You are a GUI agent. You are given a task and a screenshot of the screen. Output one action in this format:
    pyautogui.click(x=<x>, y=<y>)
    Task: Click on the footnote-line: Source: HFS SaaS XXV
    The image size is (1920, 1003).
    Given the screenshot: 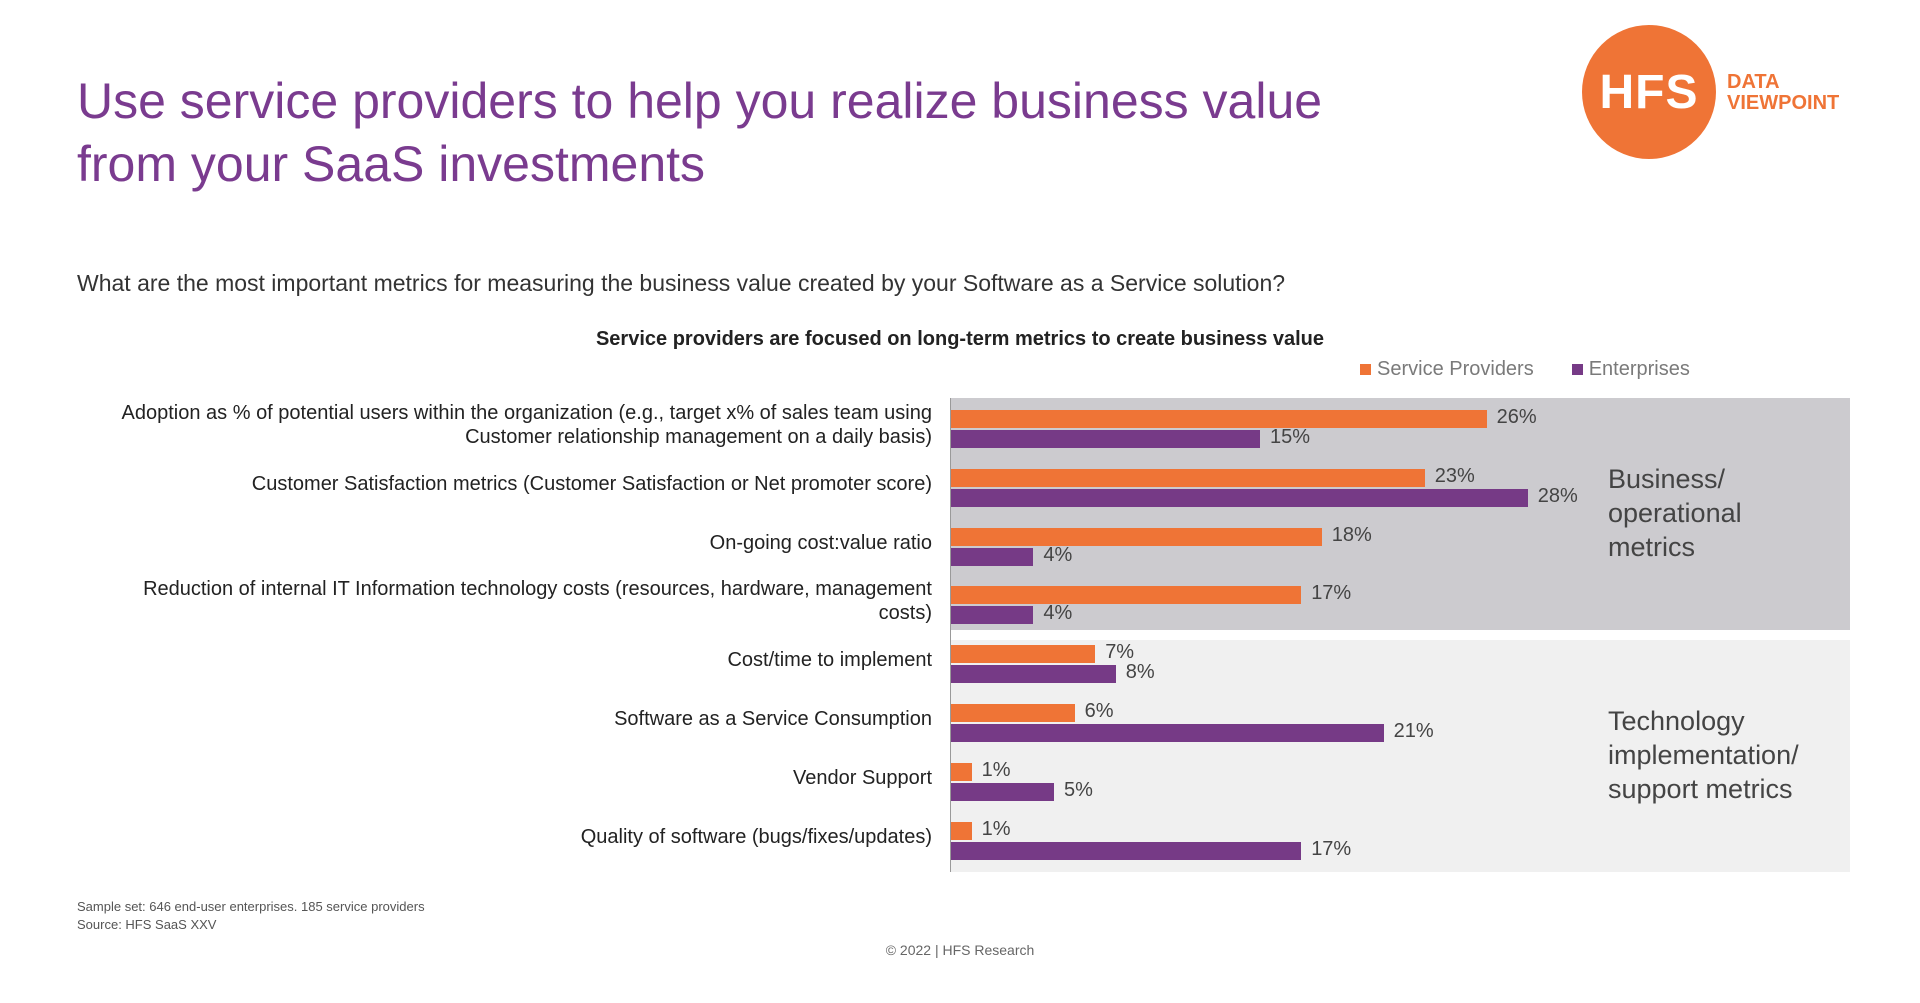 What is the action you would take?
    pyautogui.click(x=147, y=924)
    